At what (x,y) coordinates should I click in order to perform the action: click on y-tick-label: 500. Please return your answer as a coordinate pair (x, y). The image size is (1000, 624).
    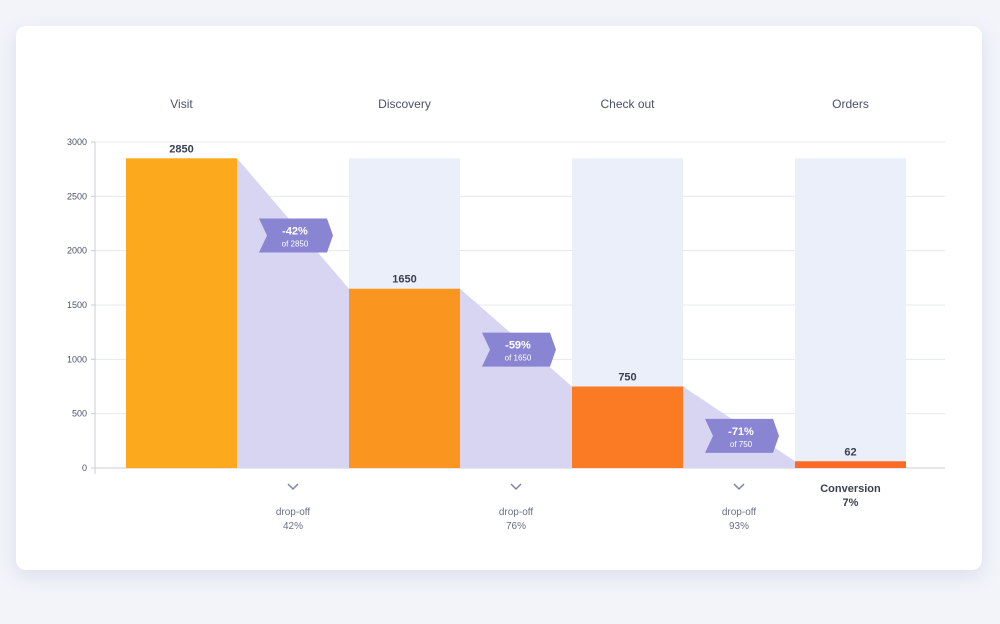
    Looking at the image, I should click on (79, 414).